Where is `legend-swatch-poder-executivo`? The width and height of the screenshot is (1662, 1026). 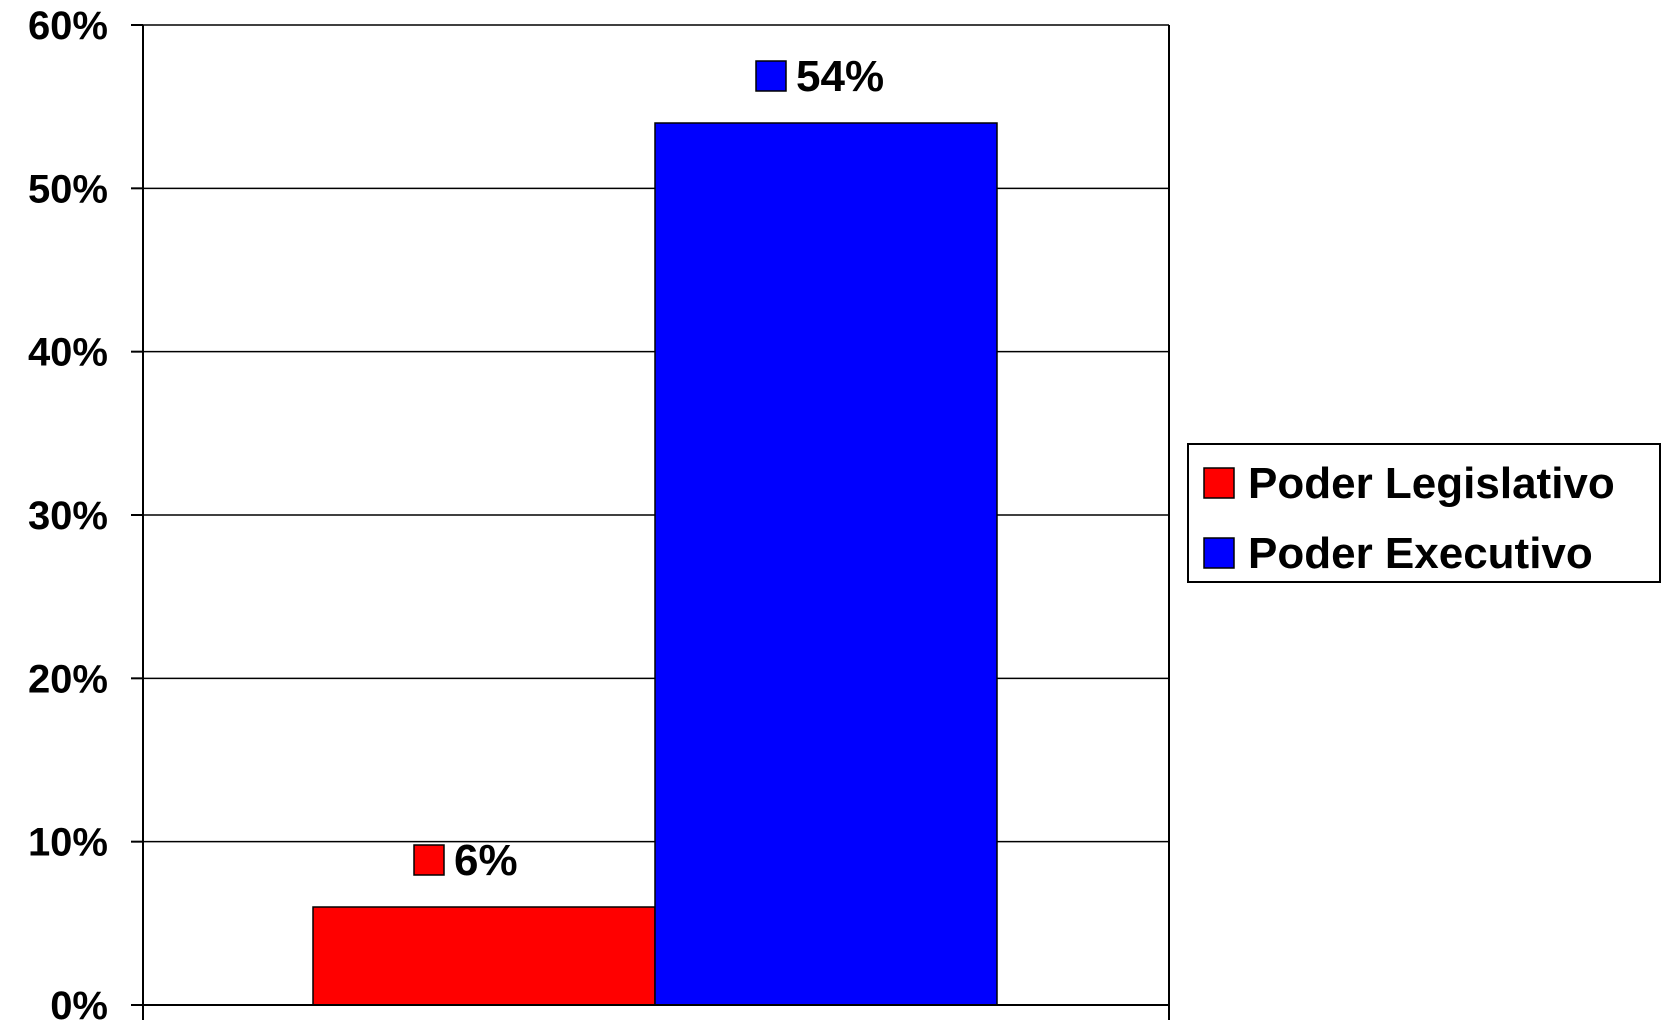 legend-swatch-poder-executivo is located at coordinates (1219, 553).